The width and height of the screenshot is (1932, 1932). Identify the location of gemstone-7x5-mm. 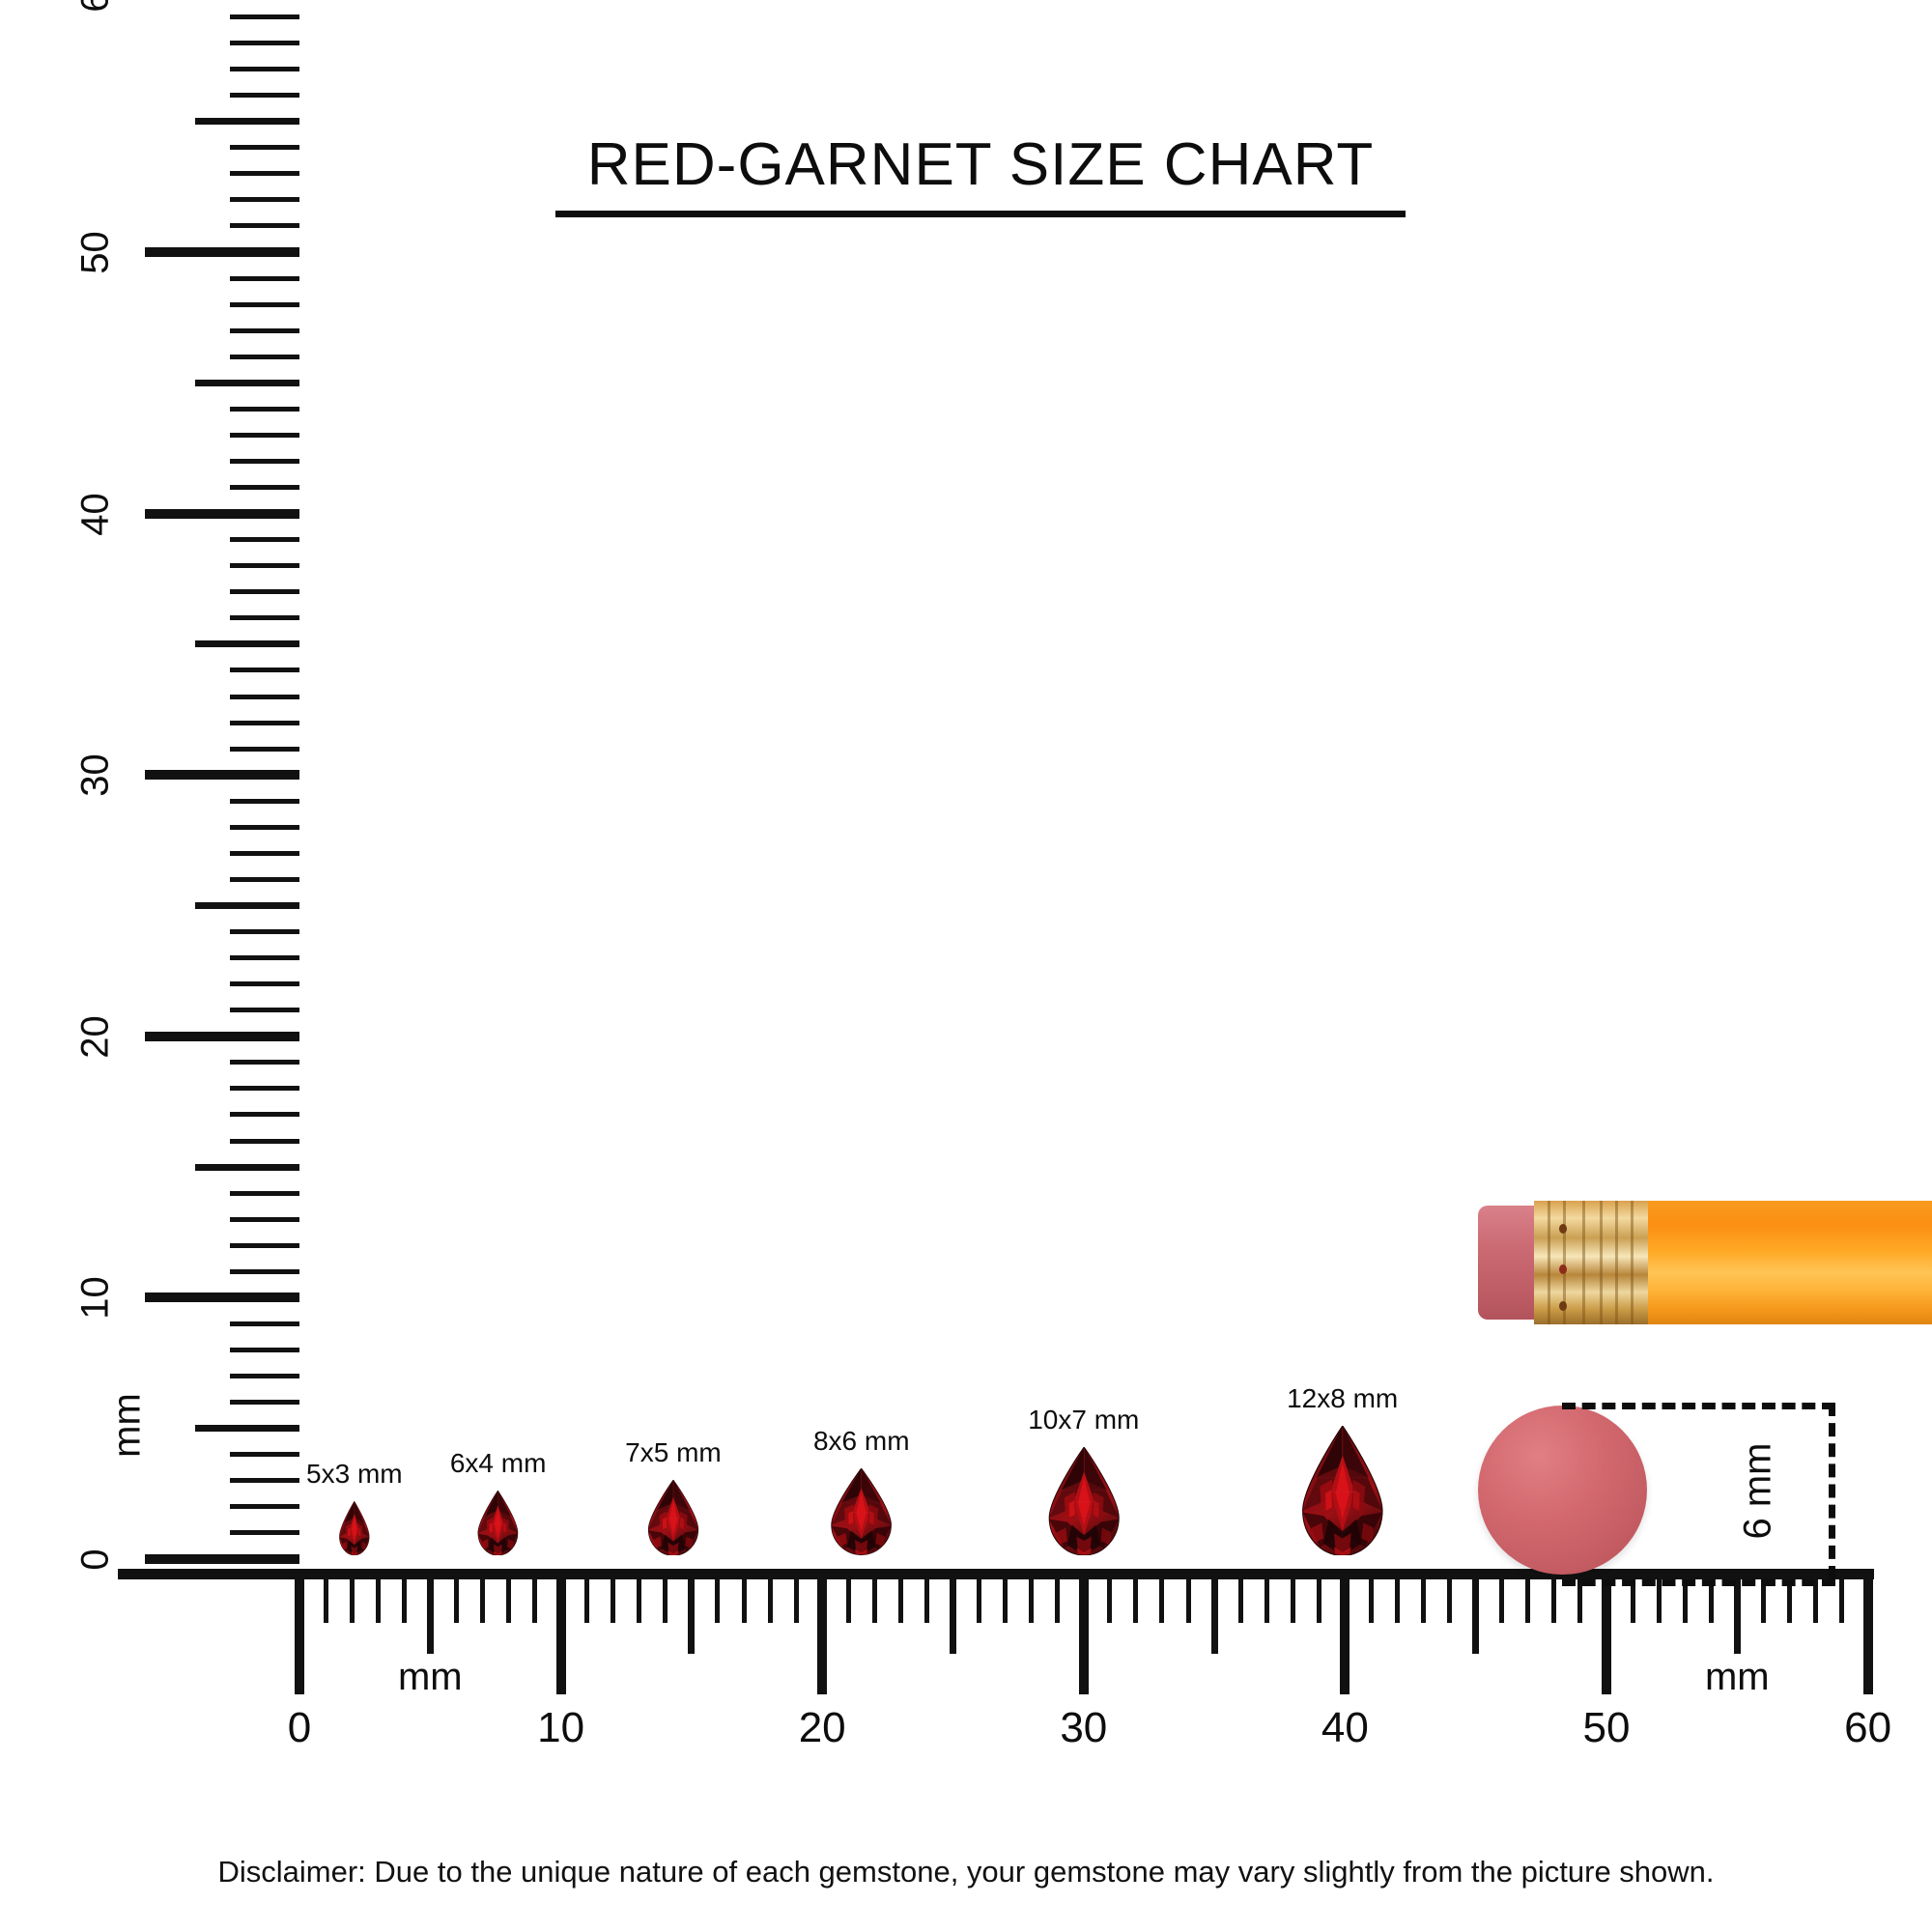
(673, 1517).